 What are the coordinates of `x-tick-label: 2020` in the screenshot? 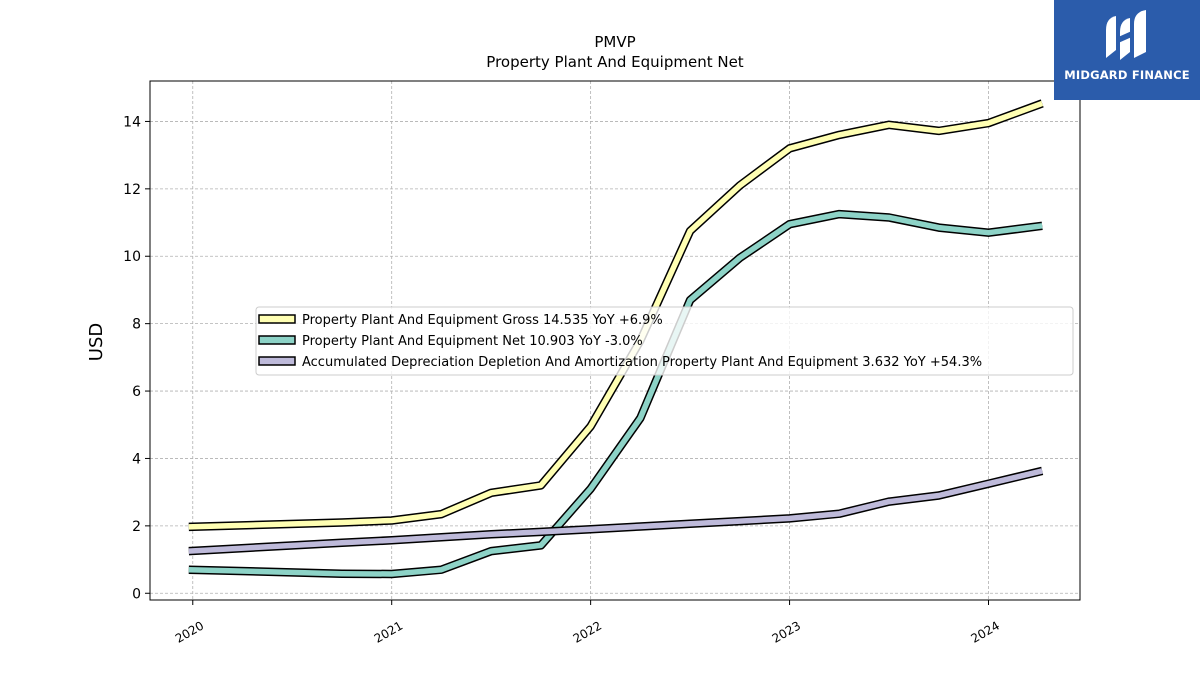 It's located at (189, 631).